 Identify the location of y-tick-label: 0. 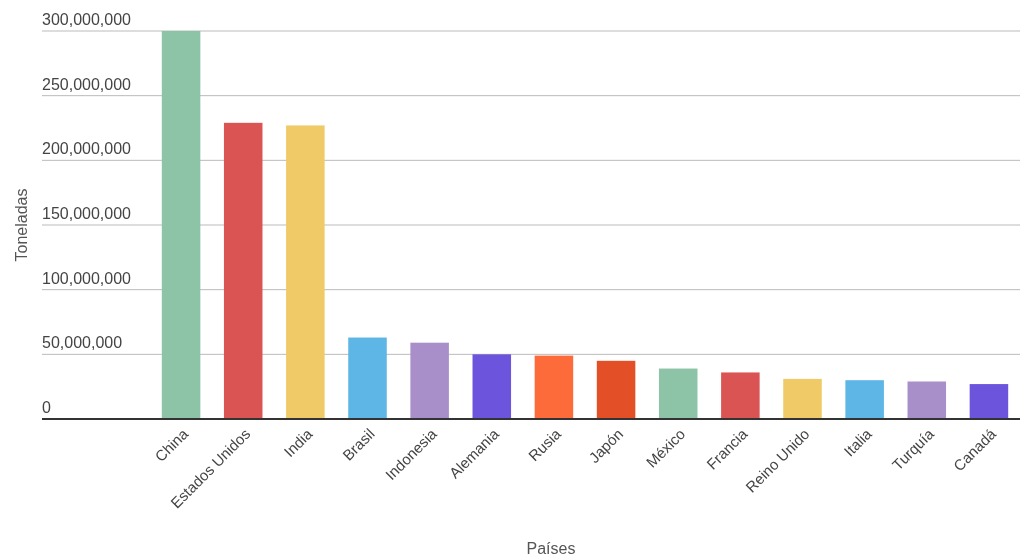
(46, 407).